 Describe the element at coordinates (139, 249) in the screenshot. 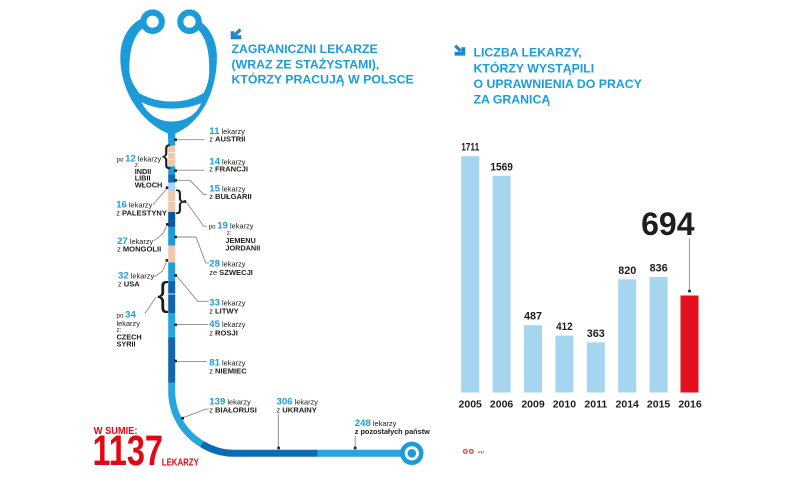

I see `svg-text: z MONGOLII` at that location.